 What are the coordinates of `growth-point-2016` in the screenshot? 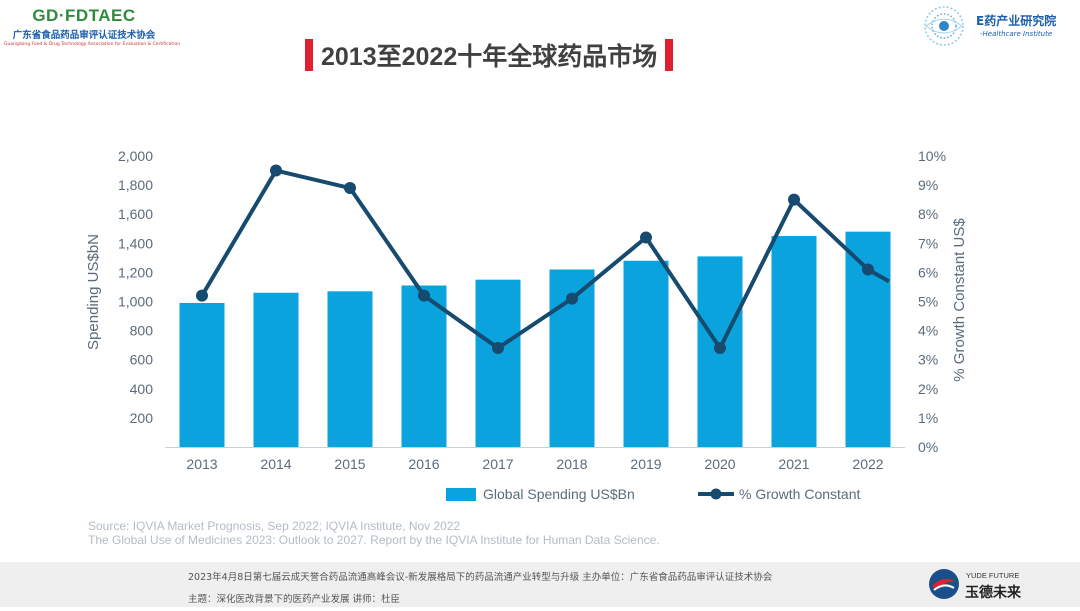 It's located at (424, 295).